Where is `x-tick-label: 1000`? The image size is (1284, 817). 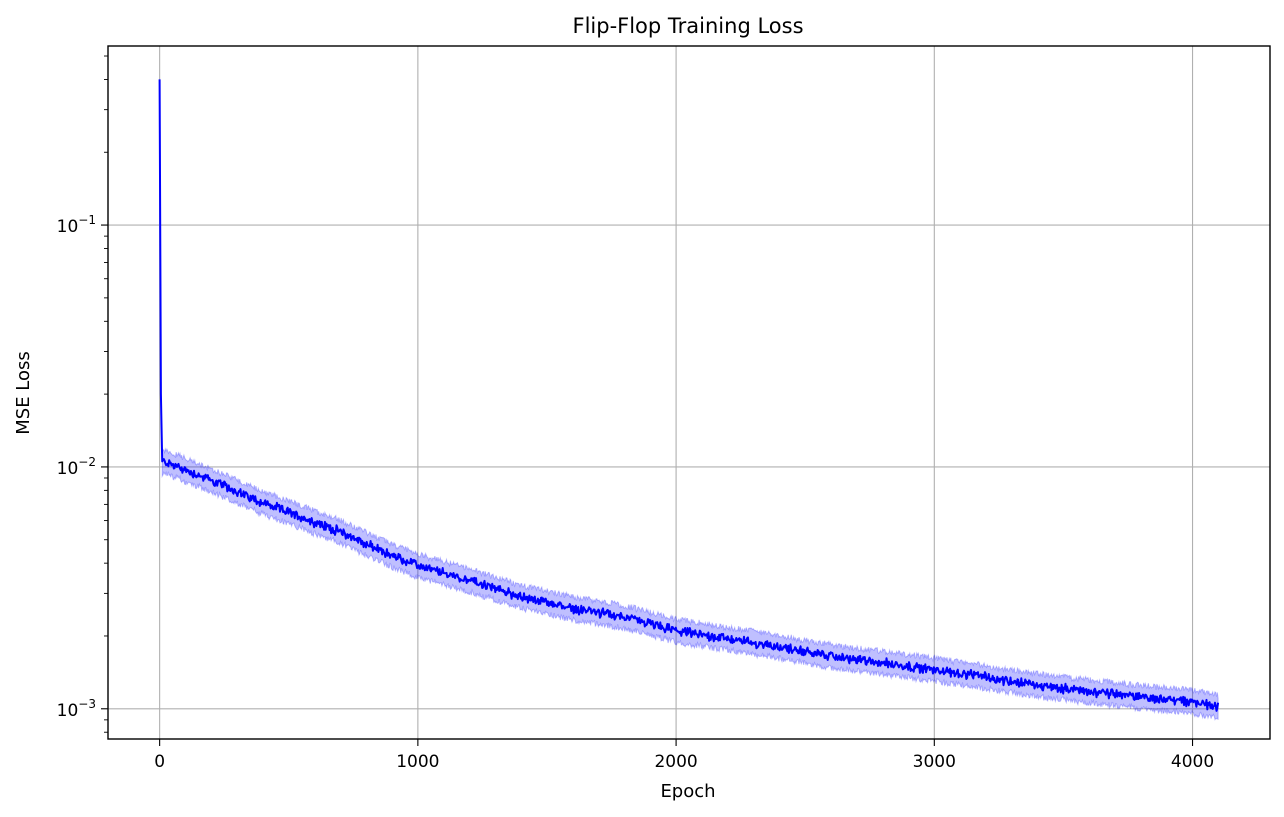
x-tick-label: 1000 is located at coordinates (417, 762).